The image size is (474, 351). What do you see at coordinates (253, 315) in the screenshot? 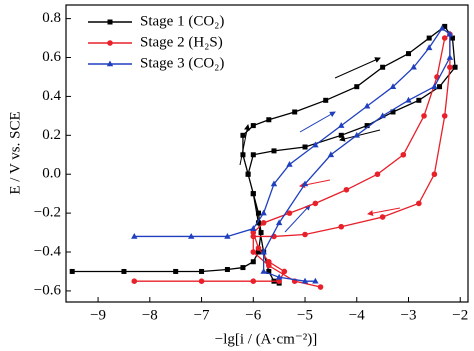
I see `x-tick-label: −6` at bounding box center [253, 315].